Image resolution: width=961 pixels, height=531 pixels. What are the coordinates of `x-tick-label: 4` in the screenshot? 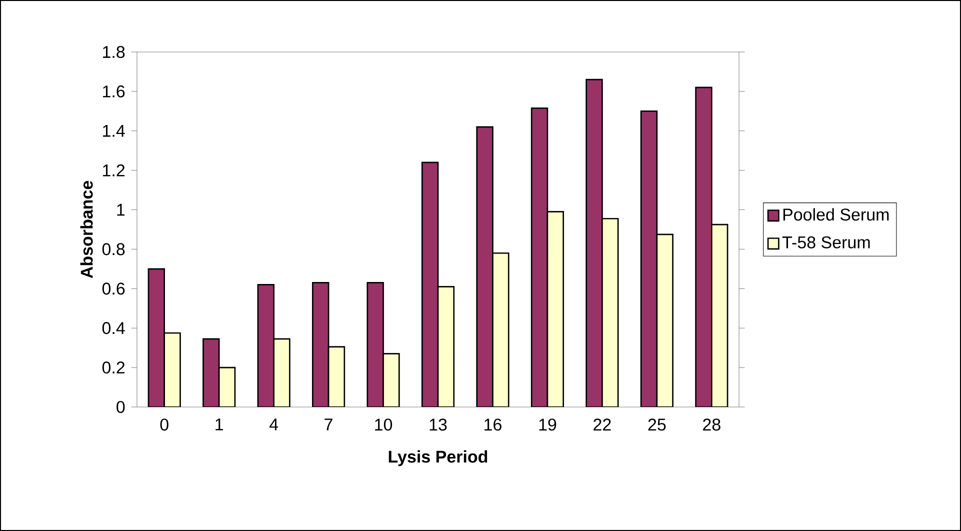 It's located at (273, 424).